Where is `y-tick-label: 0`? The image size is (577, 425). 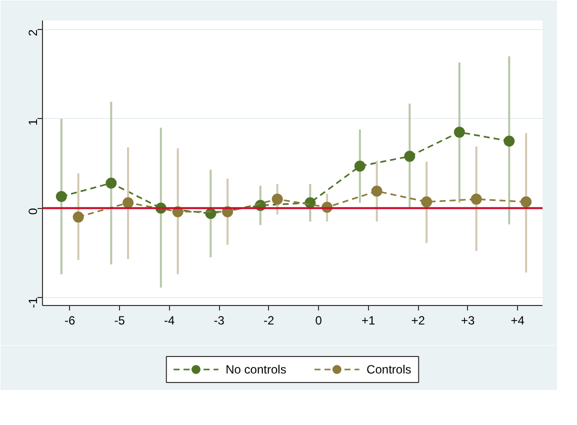
y-tick-label: 0 is located at coordinates (33, 211).